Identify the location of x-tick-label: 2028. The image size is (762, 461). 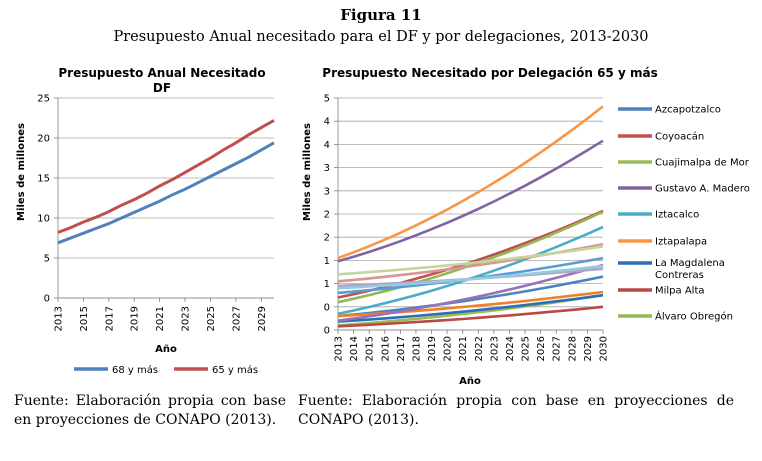
(572, 348).